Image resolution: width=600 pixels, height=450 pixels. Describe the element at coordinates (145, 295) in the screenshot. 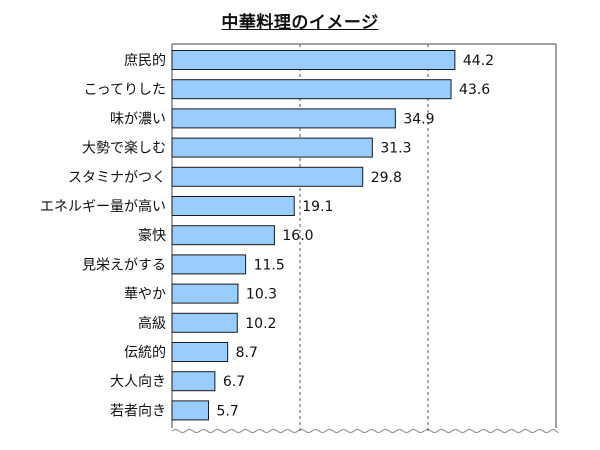

I see `category-label: 華やか` at that location.